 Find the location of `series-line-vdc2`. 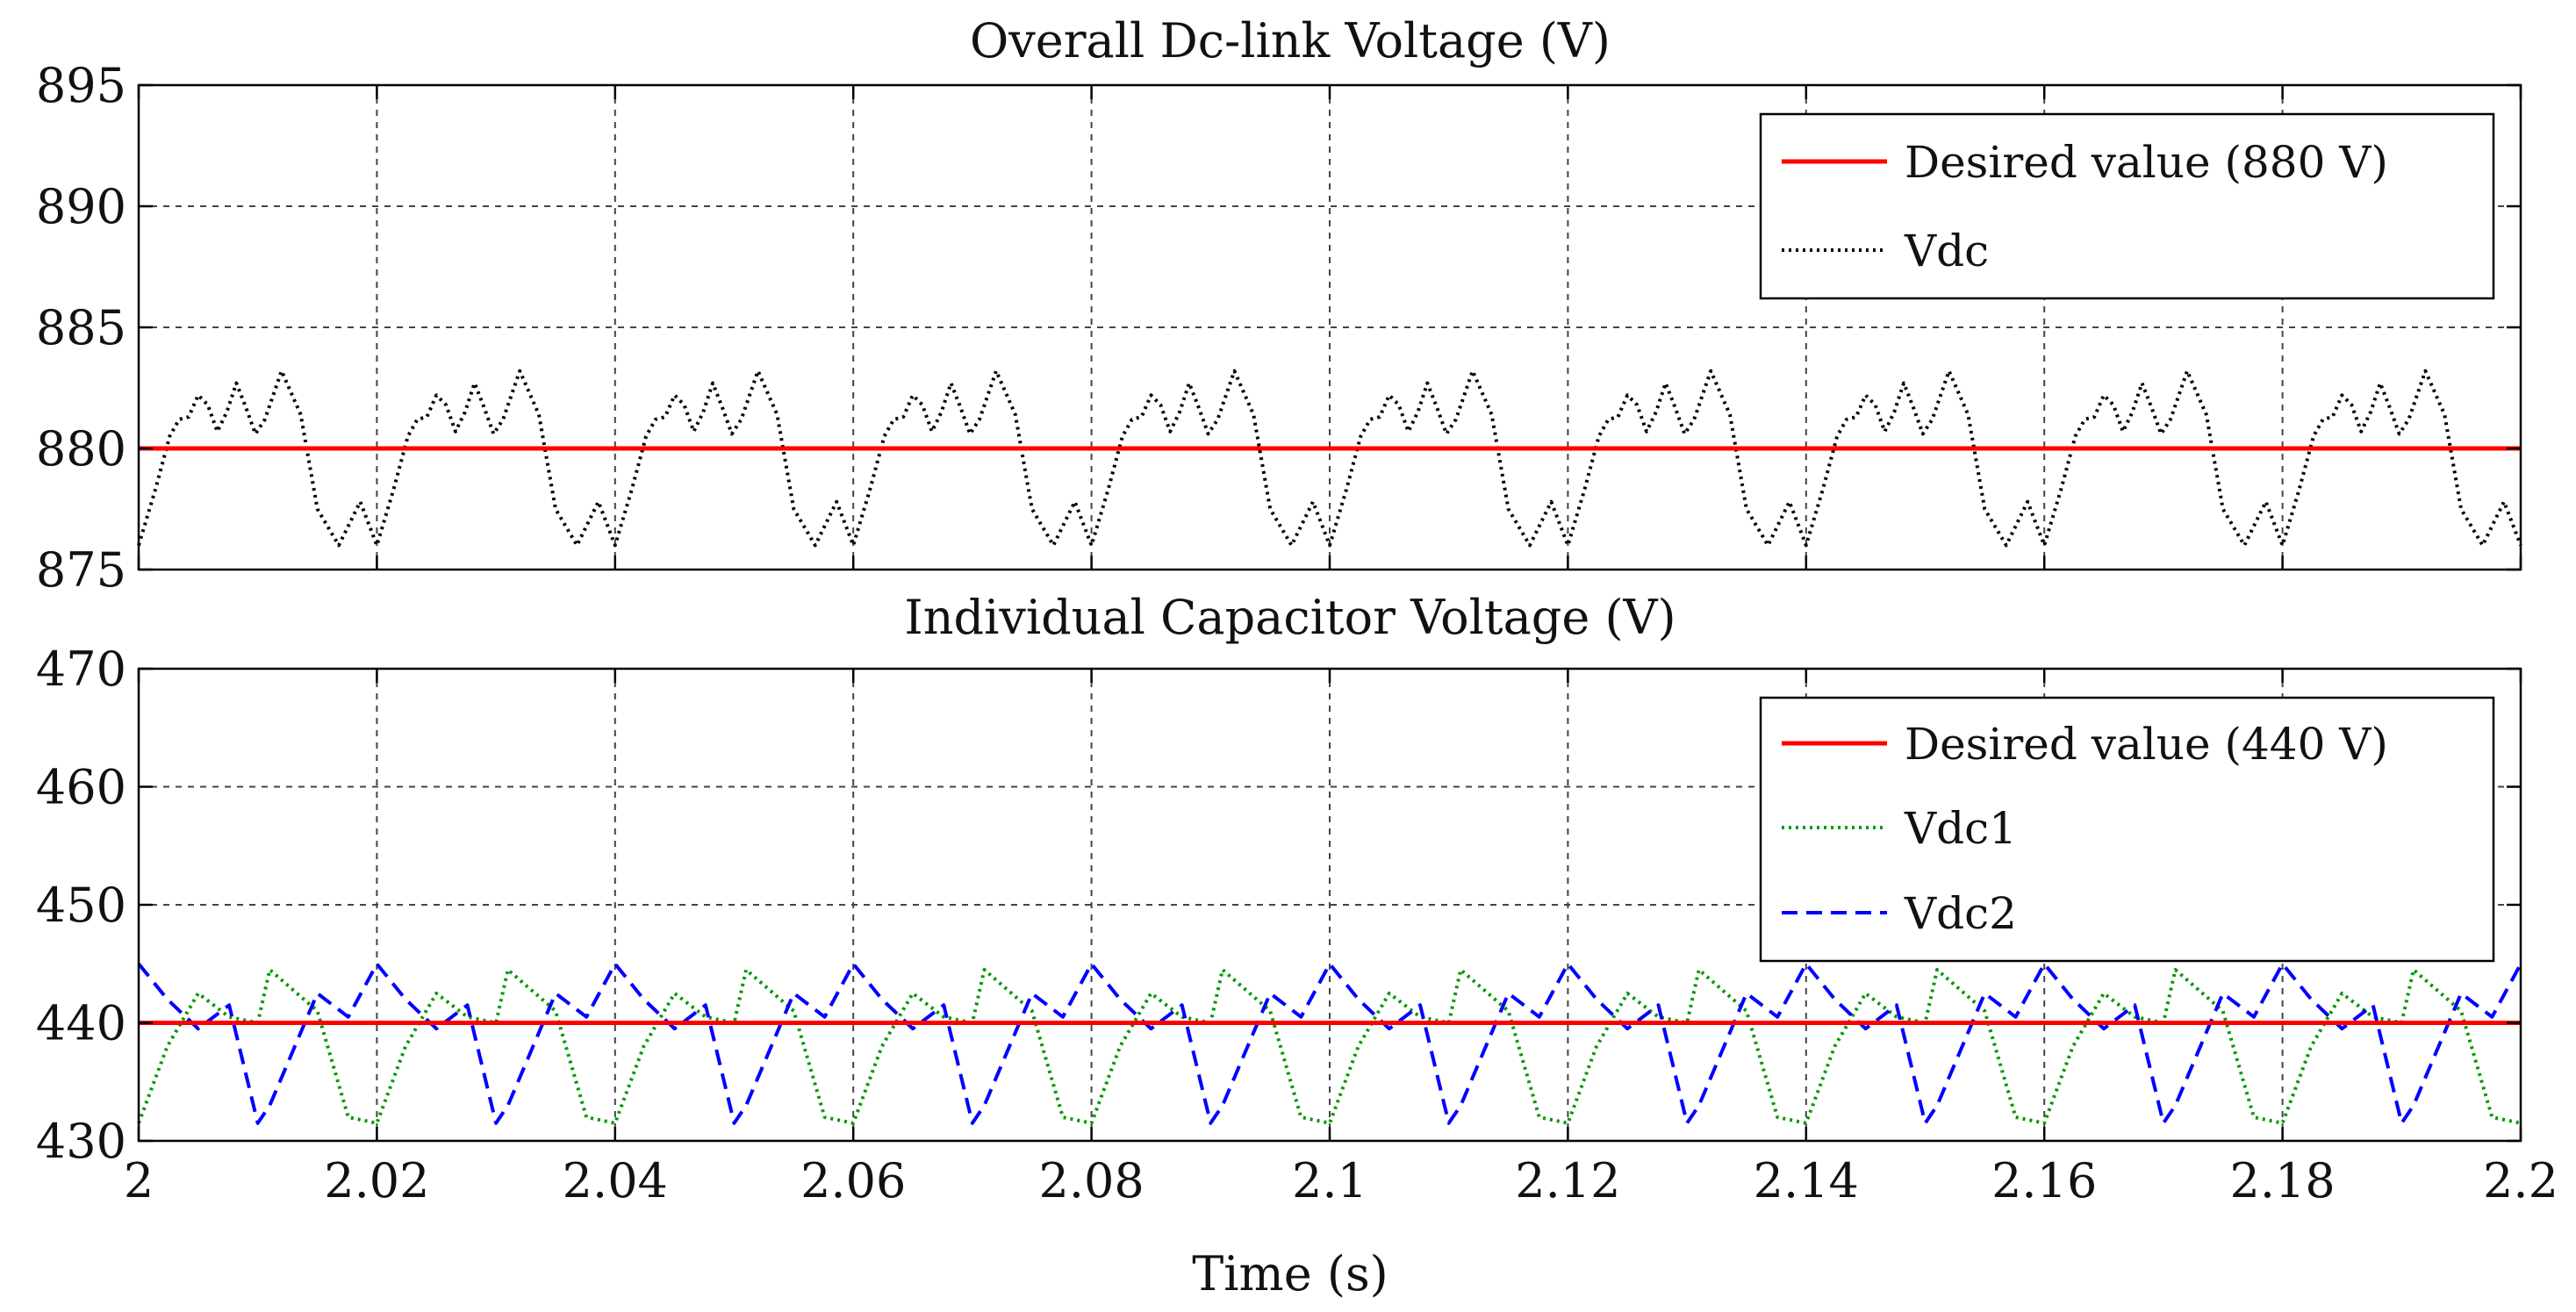

series-line-vdc2 is located at coordinates (1330, 1043).